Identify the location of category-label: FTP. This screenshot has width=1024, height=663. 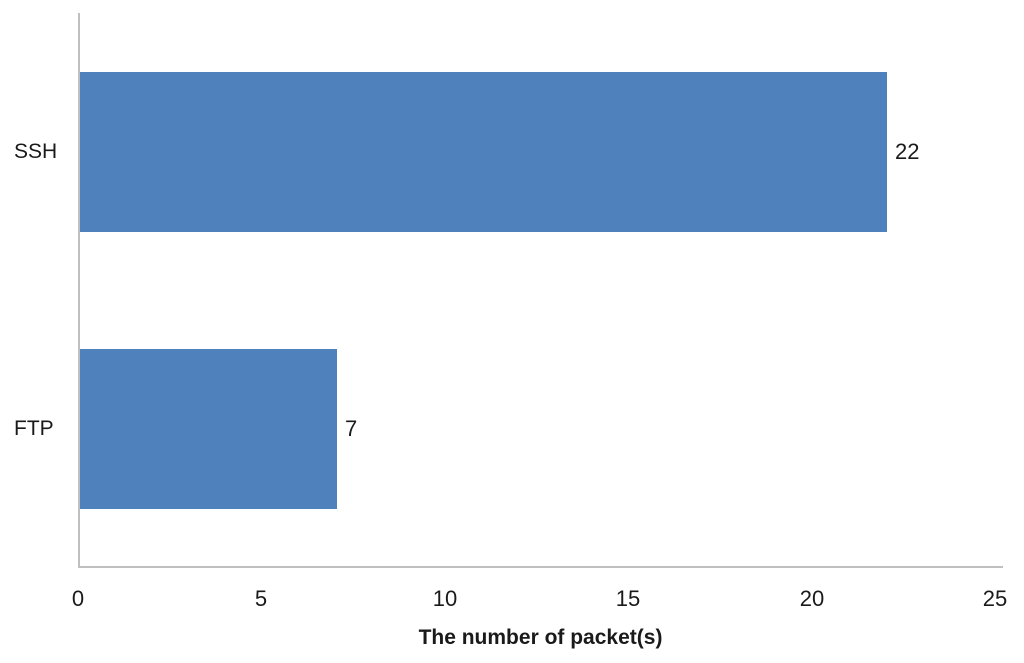
(34, 428).